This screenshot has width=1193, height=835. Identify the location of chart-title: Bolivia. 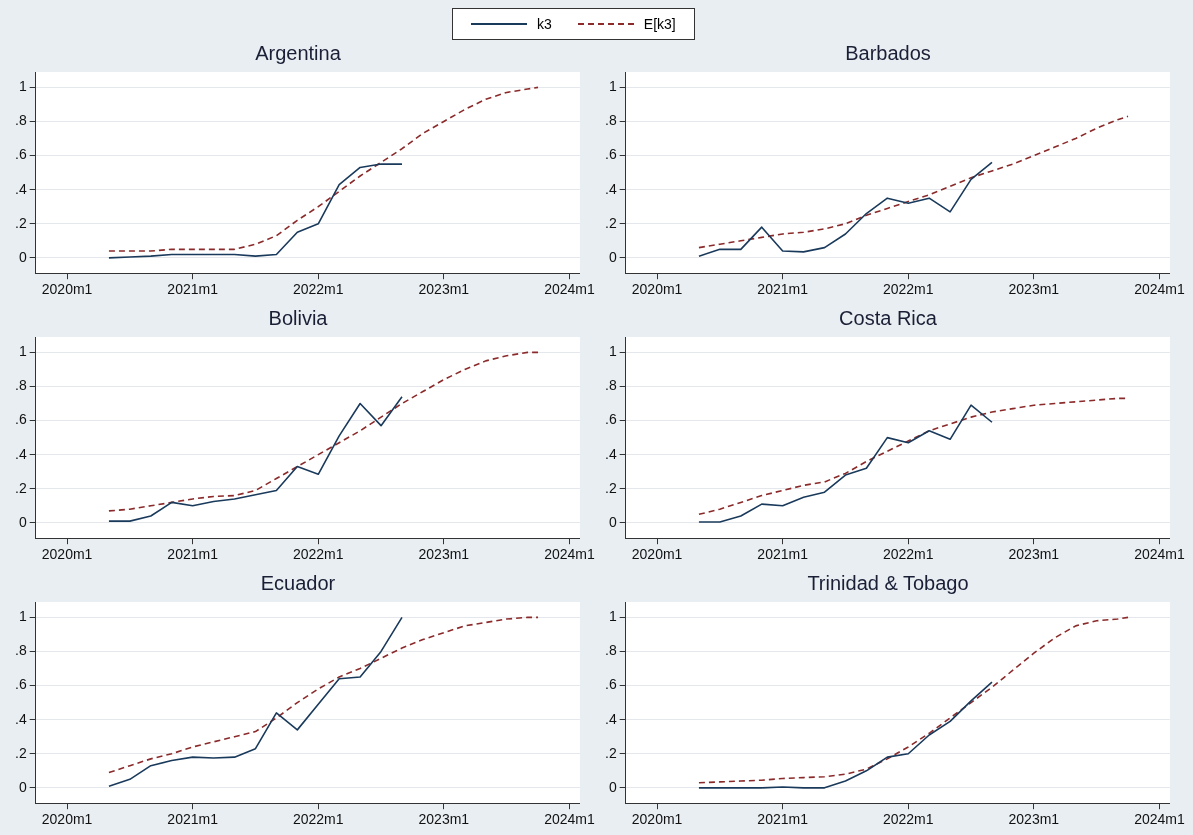
(298, 317).